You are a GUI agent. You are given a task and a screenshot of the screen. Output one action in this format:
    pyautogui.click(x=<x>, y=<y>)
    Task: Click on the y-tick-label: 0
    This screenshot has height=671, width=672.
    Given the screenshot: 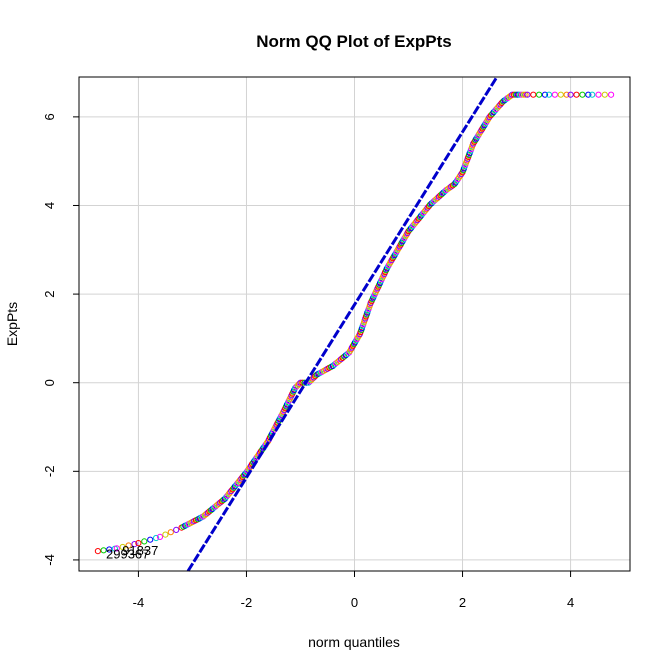 What is the action you would take?
    pyautogui.click(x=49, y=382)
    